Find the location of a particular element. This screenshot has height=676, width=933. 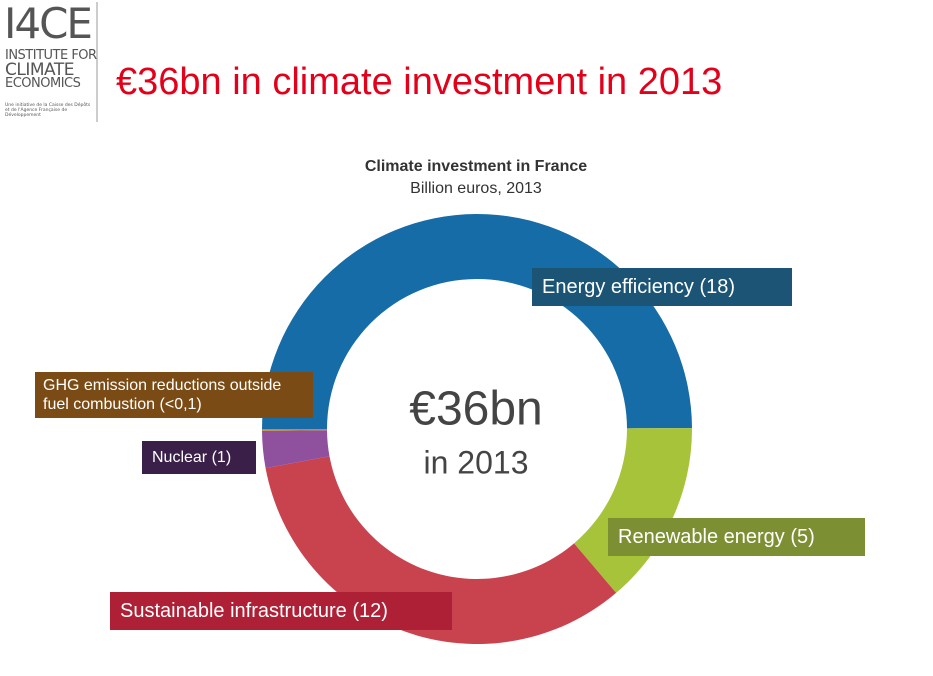

value-label: (5) is located at coordinates (802, 537).